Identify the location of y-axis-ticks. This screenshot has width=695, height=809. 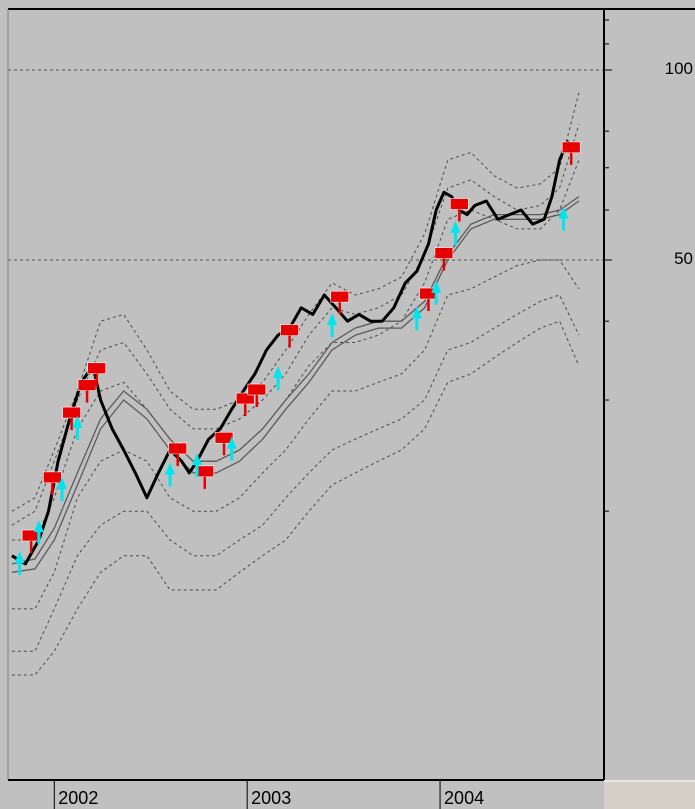
(608, 265).